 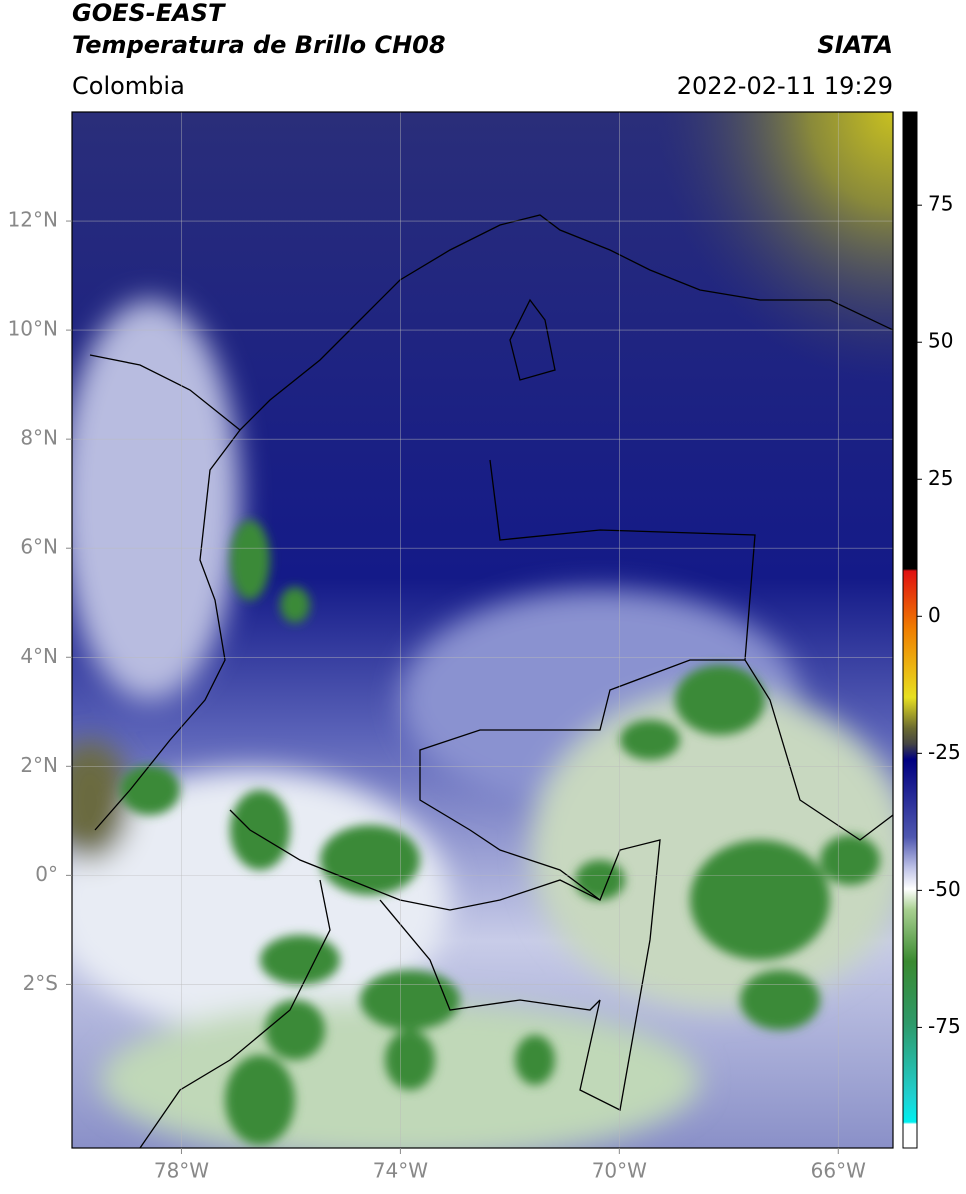 What do you see at coordinates (40, 983) in the screenshot?
I see `y-tick-label: 2°S` at bounding box center [40, 983].